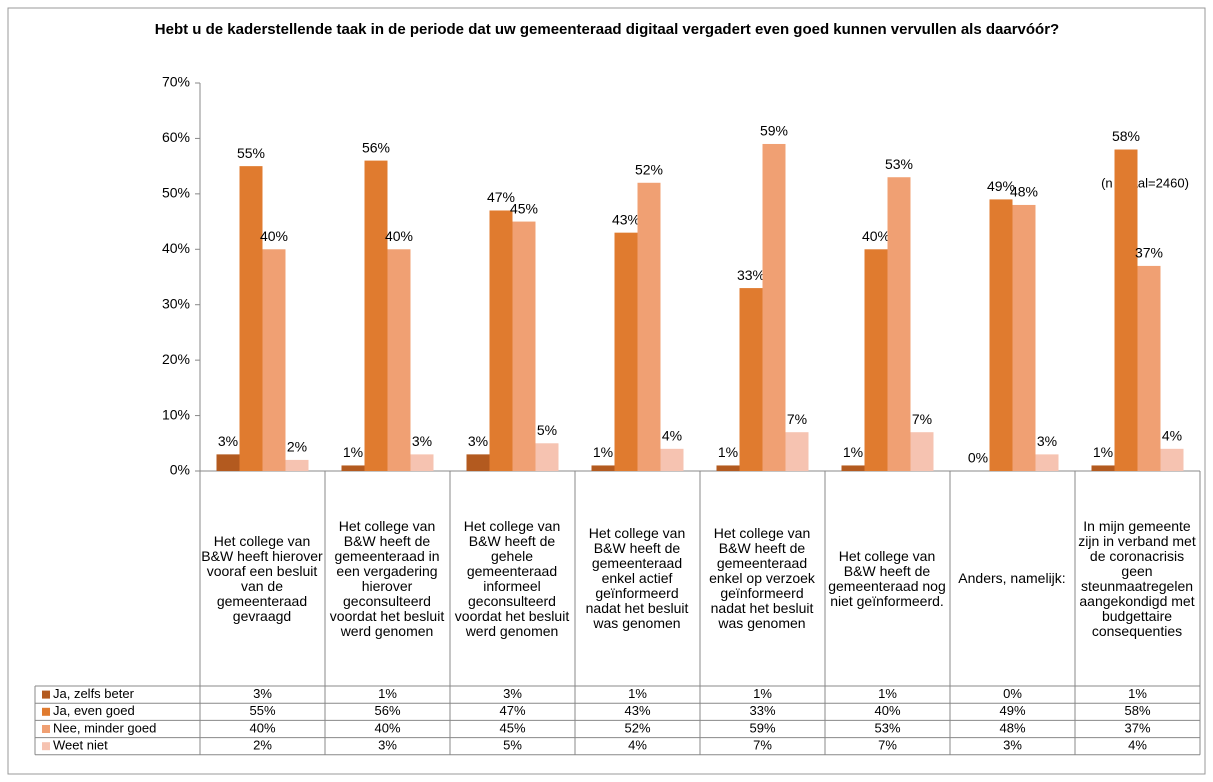 The height and width of the screenshot is (782, 1213). What do you see at coordinates (176, 248) in the screenshot?
I see `y-tick-label: 40%` at bounding box center [176, 248].